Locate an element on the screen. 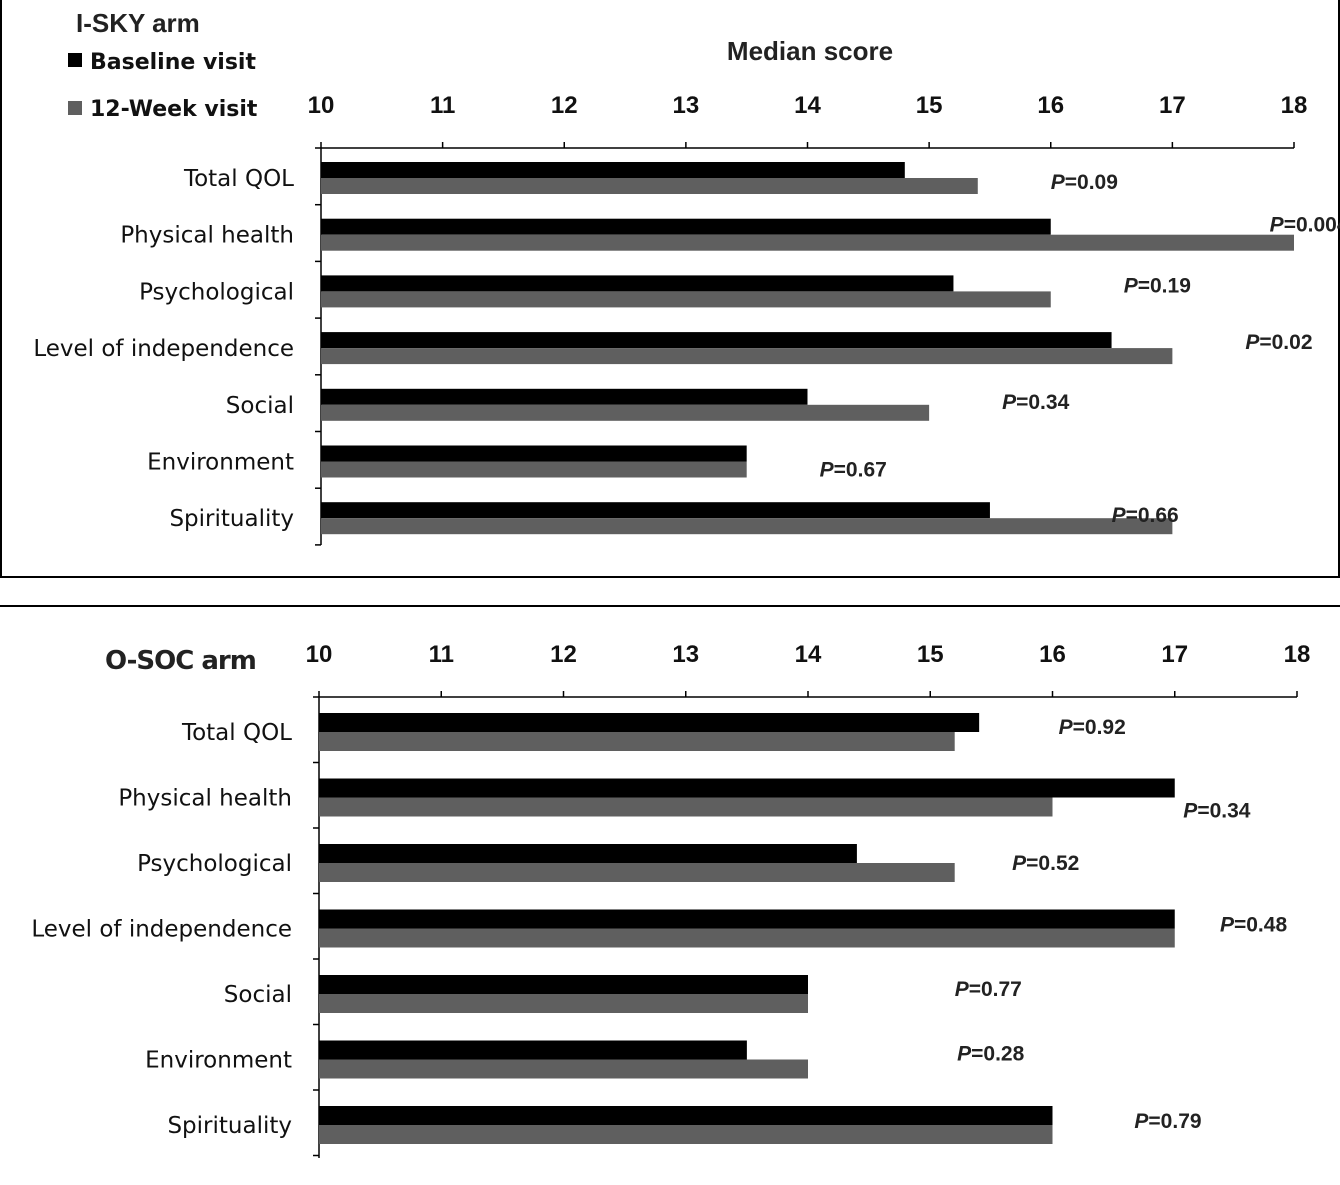 Image resolution: width=1340 pixels, height=1185 pixels. p-value-label: P=0.28 is located at coordinates (990, 1054).